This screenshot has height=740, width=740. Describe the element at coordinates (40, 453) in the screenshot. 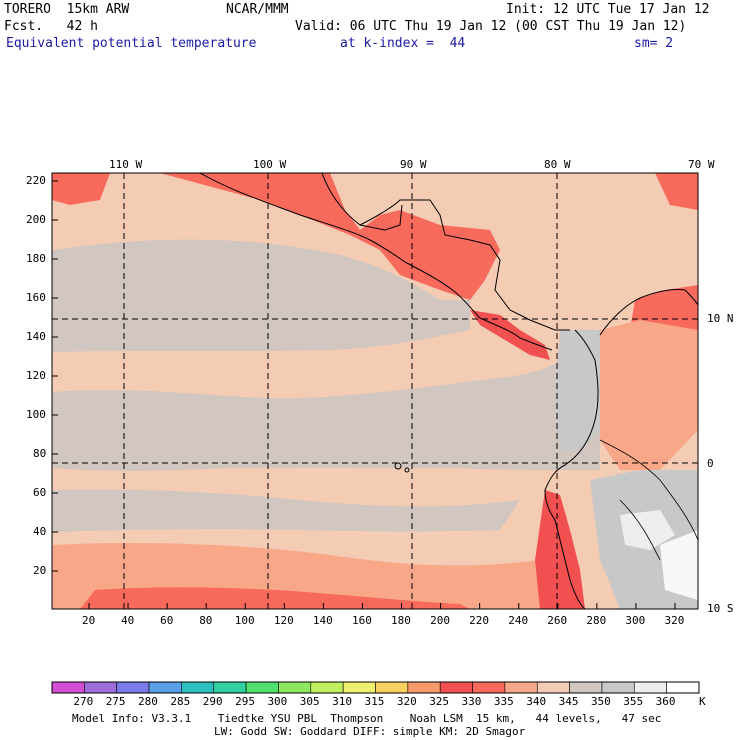

I see `y-tick-label: 80` at that location.